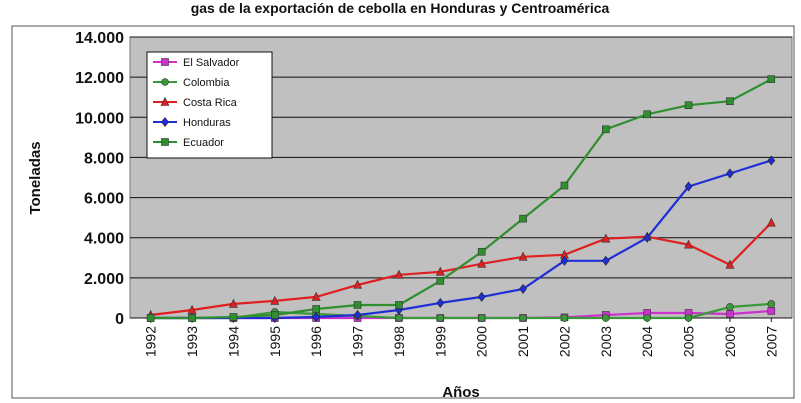 Image resolution: width=801 pixels, height=403 pixels. Describe the element at coordinates (461, 392) in the screenshot. I see `x-axis-title: Años` at that location.